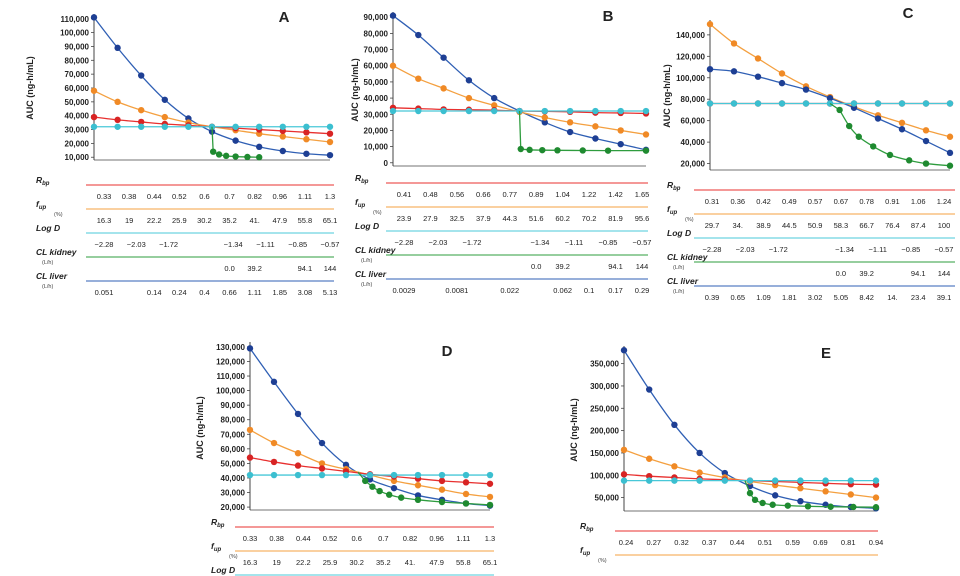 This screenshot has width=960, height=576. Describe the element at coordinates (41, 205) in the screenshot. I see `panel-a-axis-name: fup` at that location.